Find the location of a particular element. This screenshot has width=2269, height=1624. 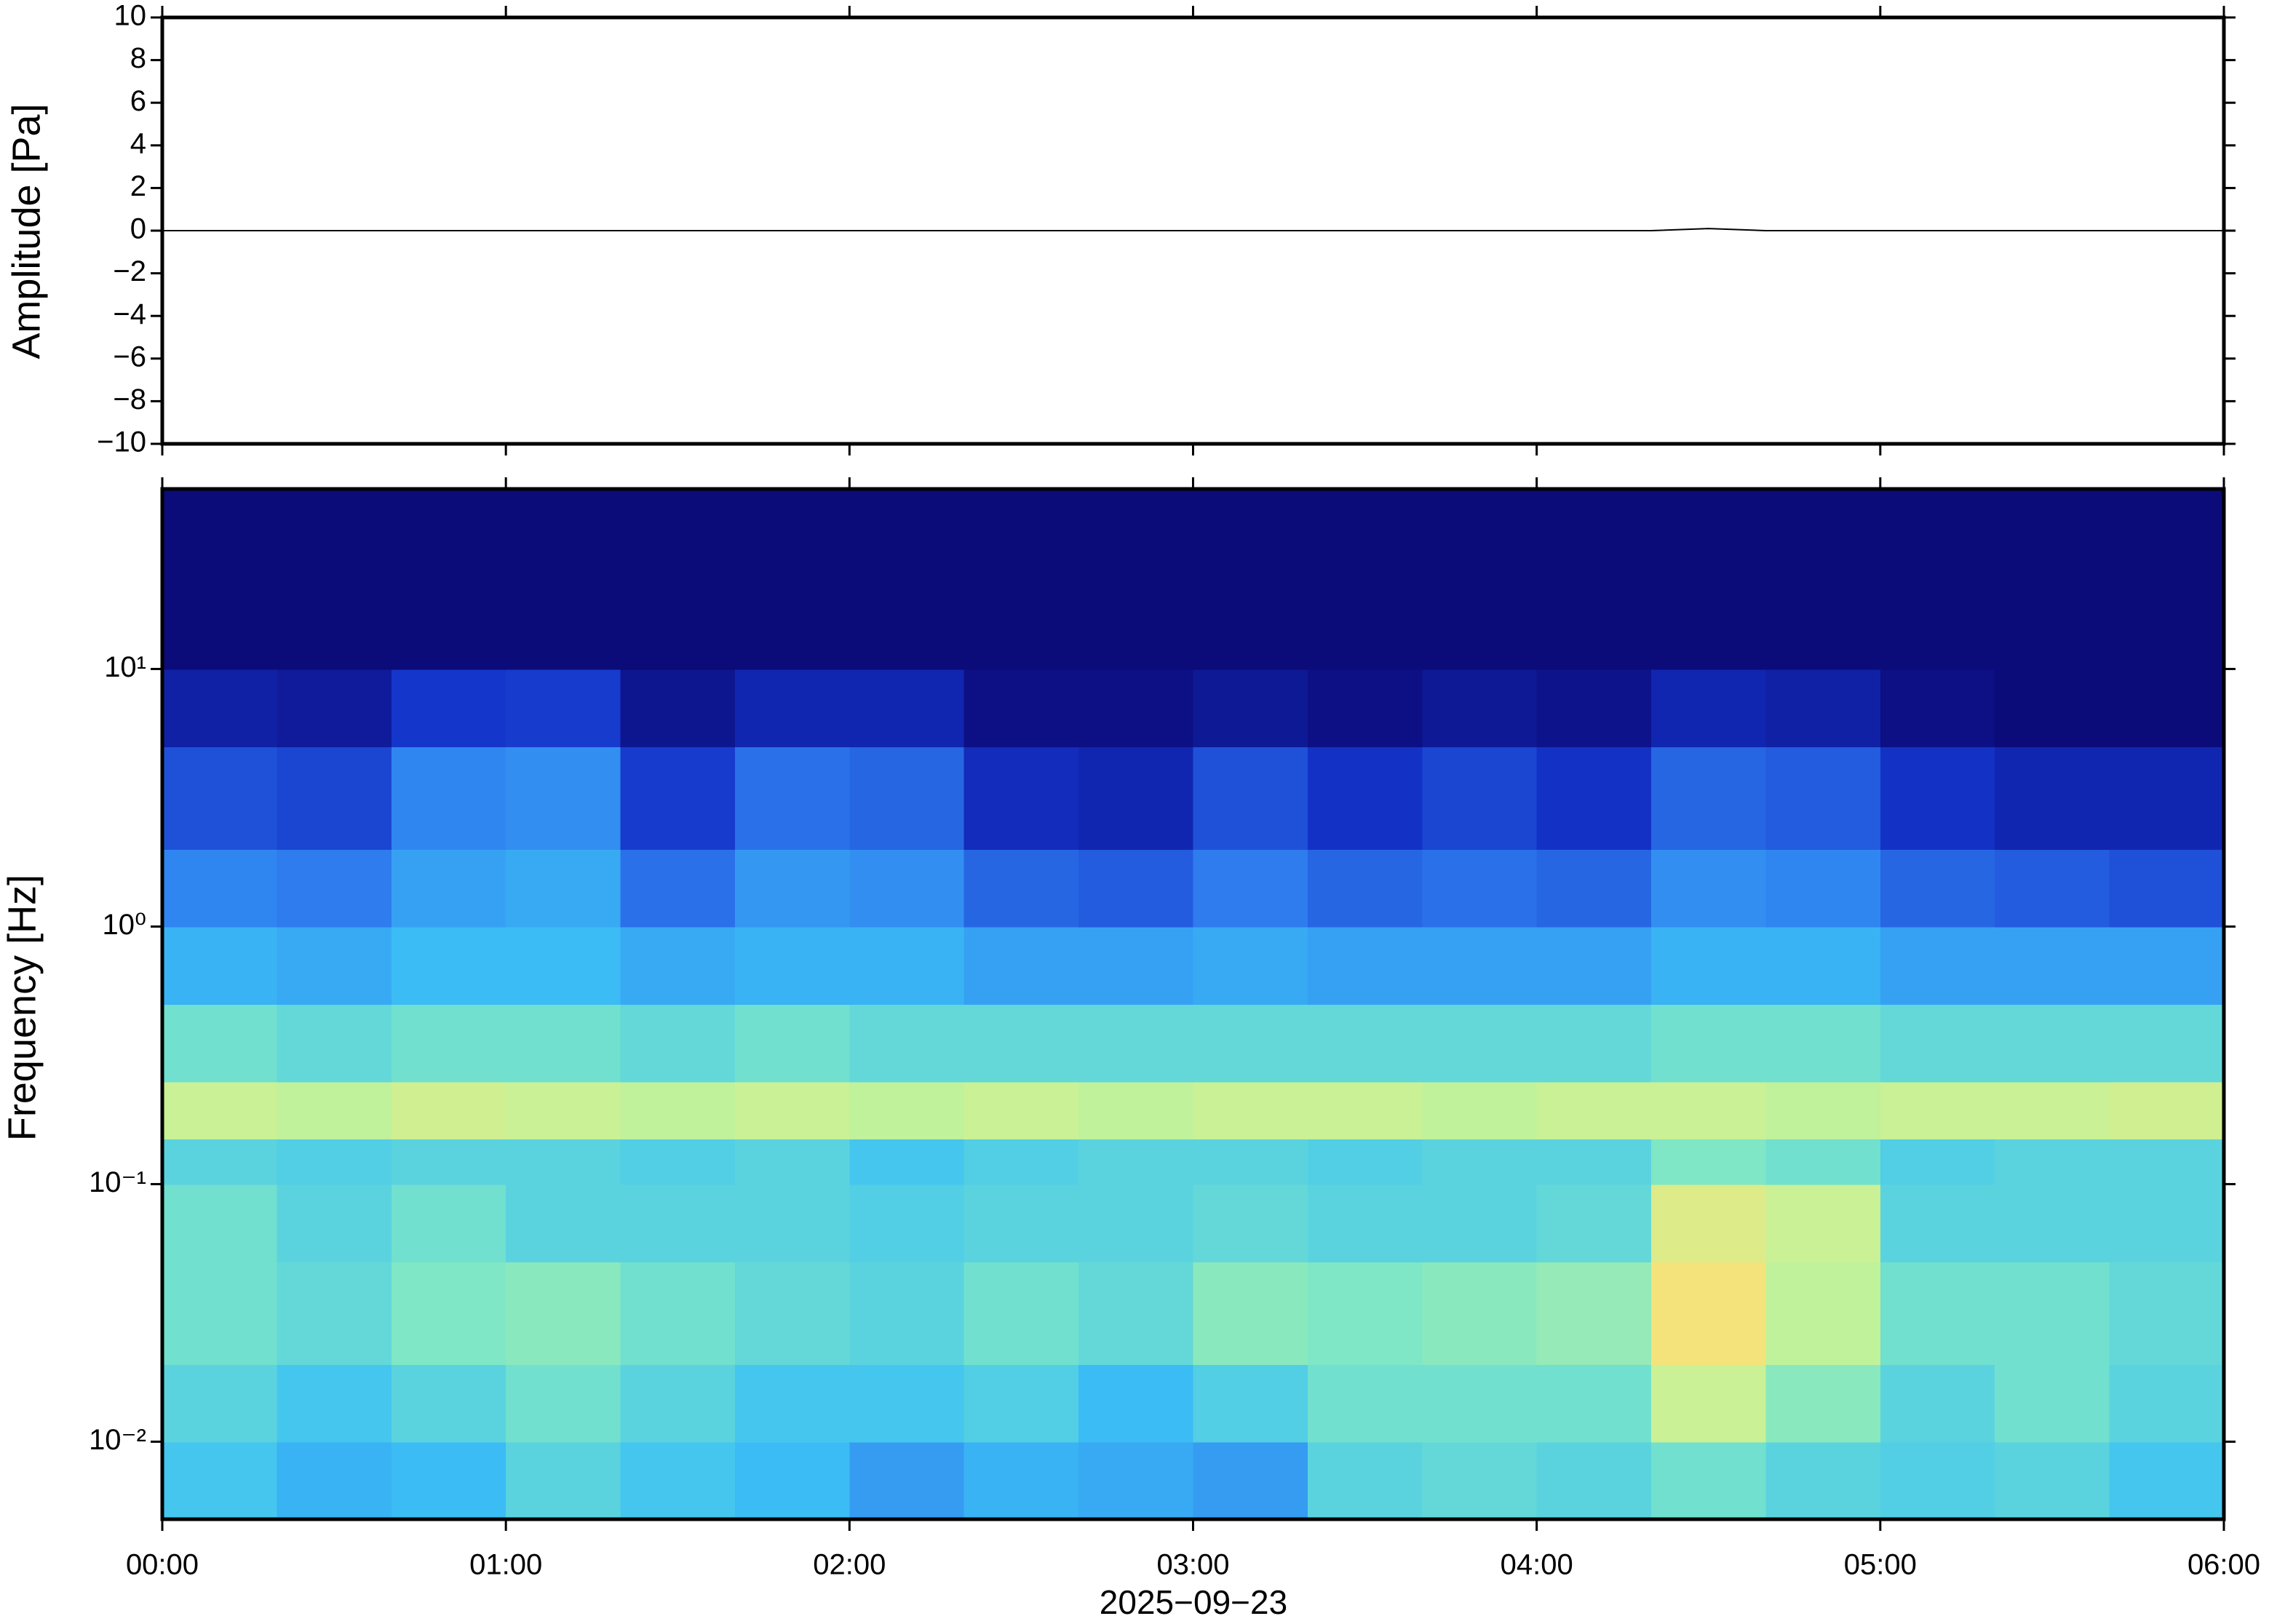

x-tick-label: 04:00 is located at coordinates (1537, 1565).